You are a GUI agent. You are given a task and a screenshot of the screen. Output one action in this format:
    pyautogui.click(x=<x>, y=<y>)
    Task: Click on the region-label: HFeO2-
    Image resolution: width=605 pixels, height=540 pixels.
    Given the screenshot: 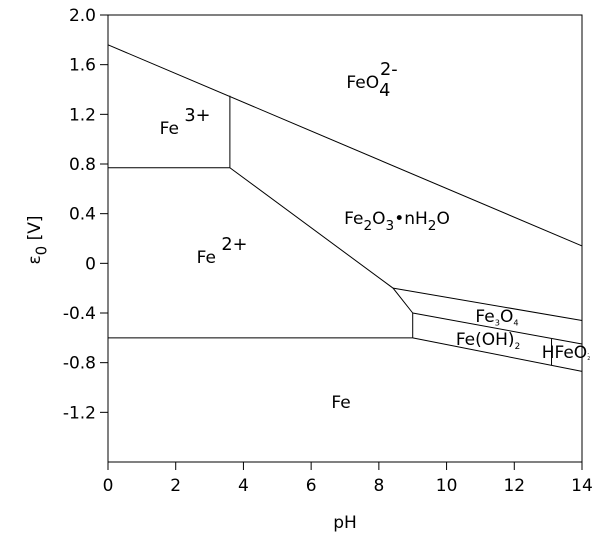 What is the action you would take?
    pyautogui.click(x=566, y=353)
    